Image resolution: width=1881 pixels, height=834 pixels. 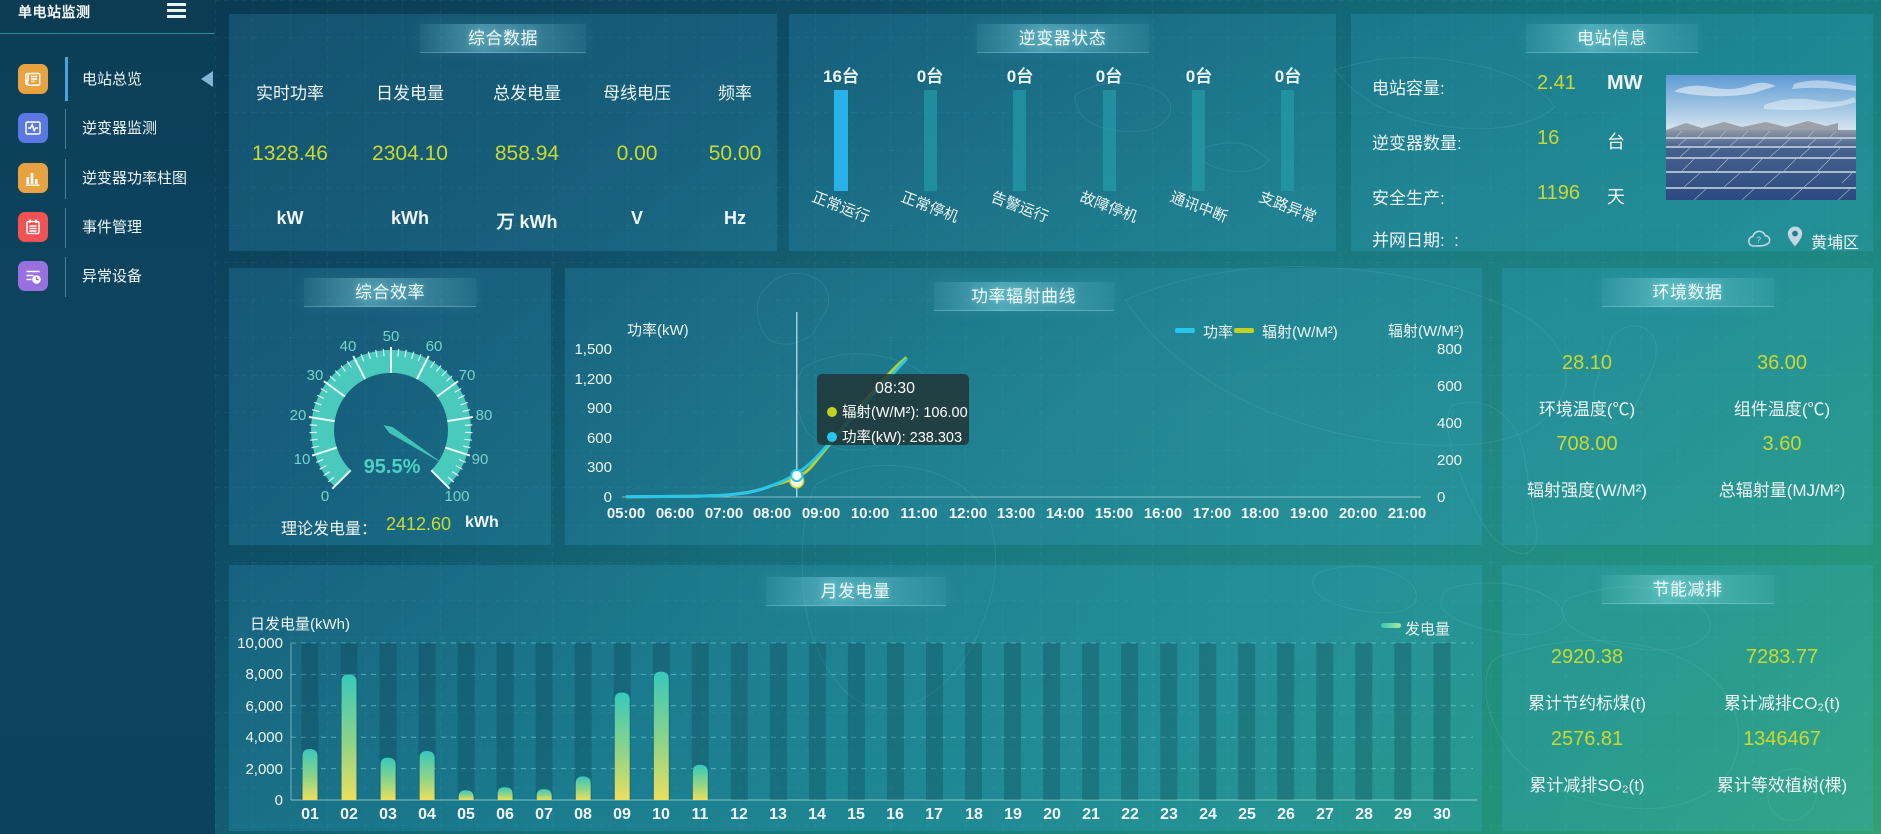 I want to click on svg-text: 27, so click(x=1325, y=814).